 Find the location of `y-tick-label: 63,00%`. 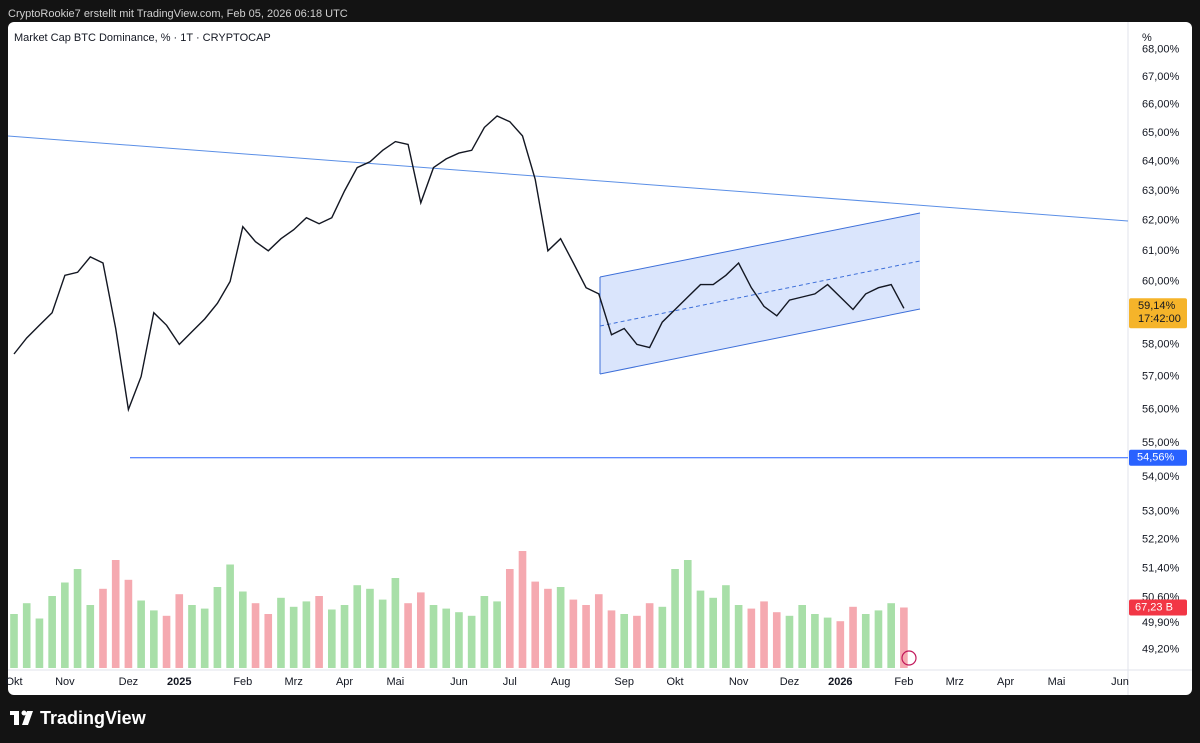

y-tick-label: 63,00% is located at coordinates (1161, 191).